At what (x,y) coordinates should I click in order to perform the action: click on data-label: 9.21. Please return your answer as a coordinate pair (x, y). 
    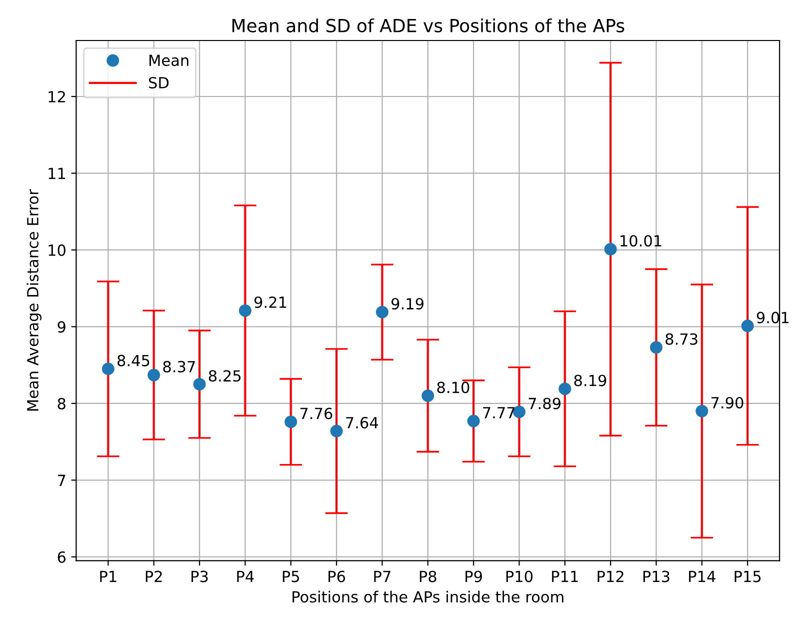
    Looking at the image, I should click on (270, 302).